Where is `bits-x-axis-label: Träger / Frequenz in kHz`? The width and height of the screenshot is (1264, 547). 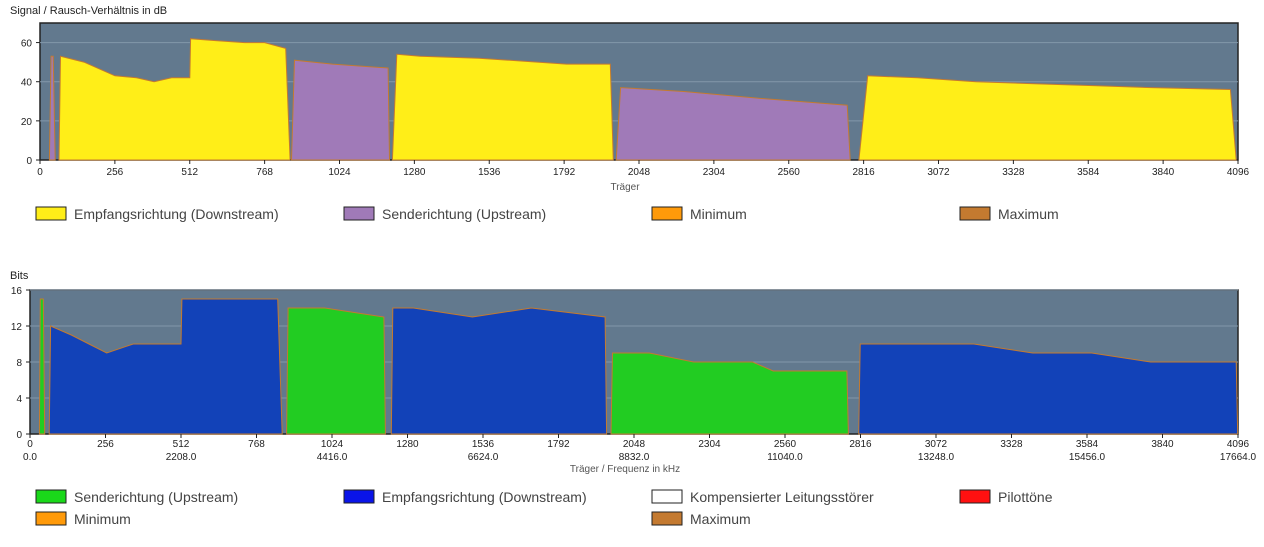
bits-x-axis-label: Träger / Frequenz in kHz is located at coordinates (625, 469).